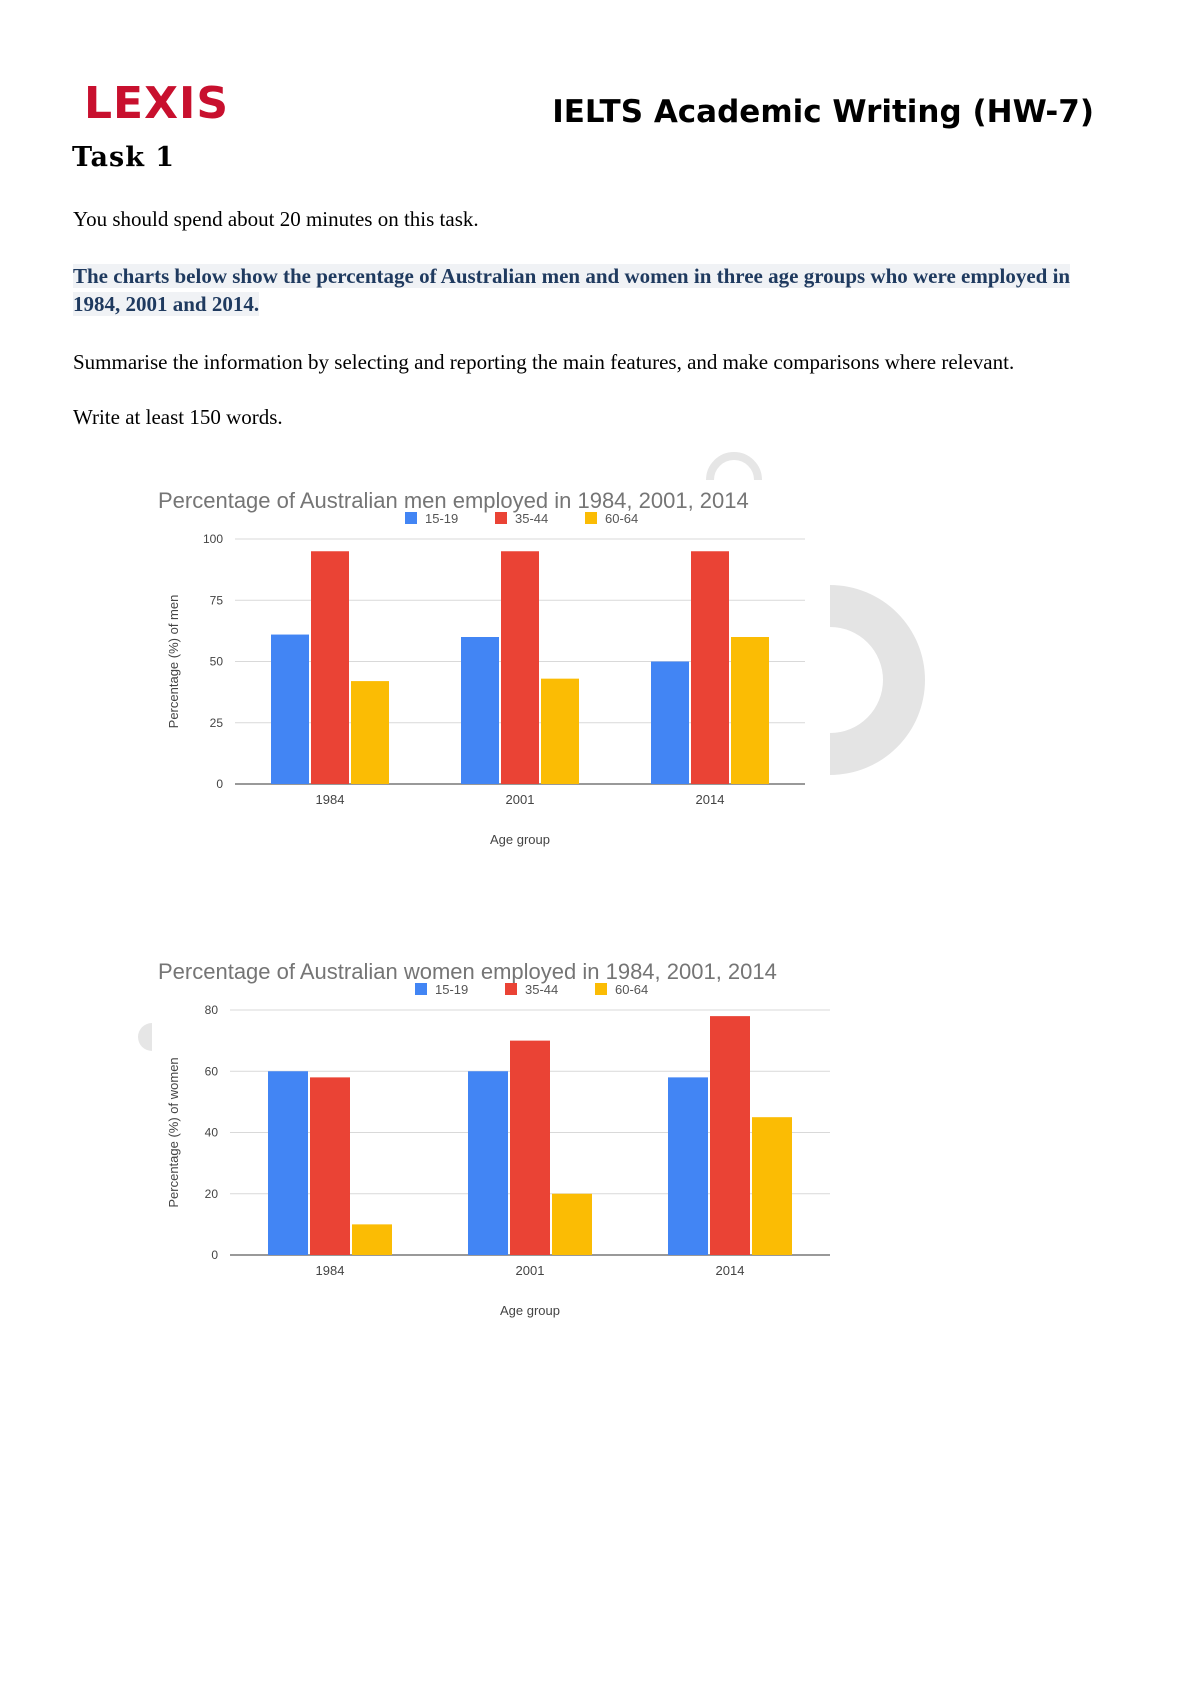  Describe the element at coordinates (173, 662) in the screenshot. I see `y-axis-title: Percentage (%) of men` at that location.